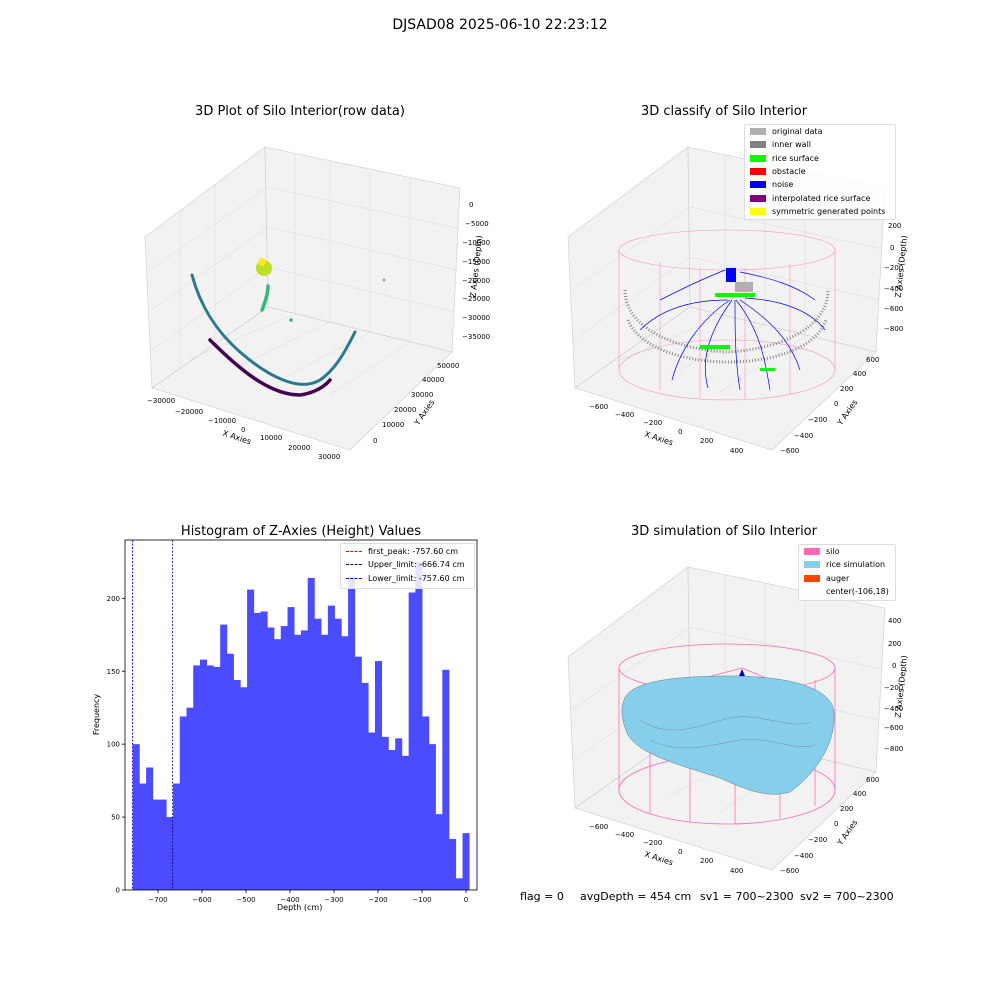  What do you see at coordinates (375, 441) in the screenshot?
I see `p1-ytick: 0` at bounding box center [375, 441].